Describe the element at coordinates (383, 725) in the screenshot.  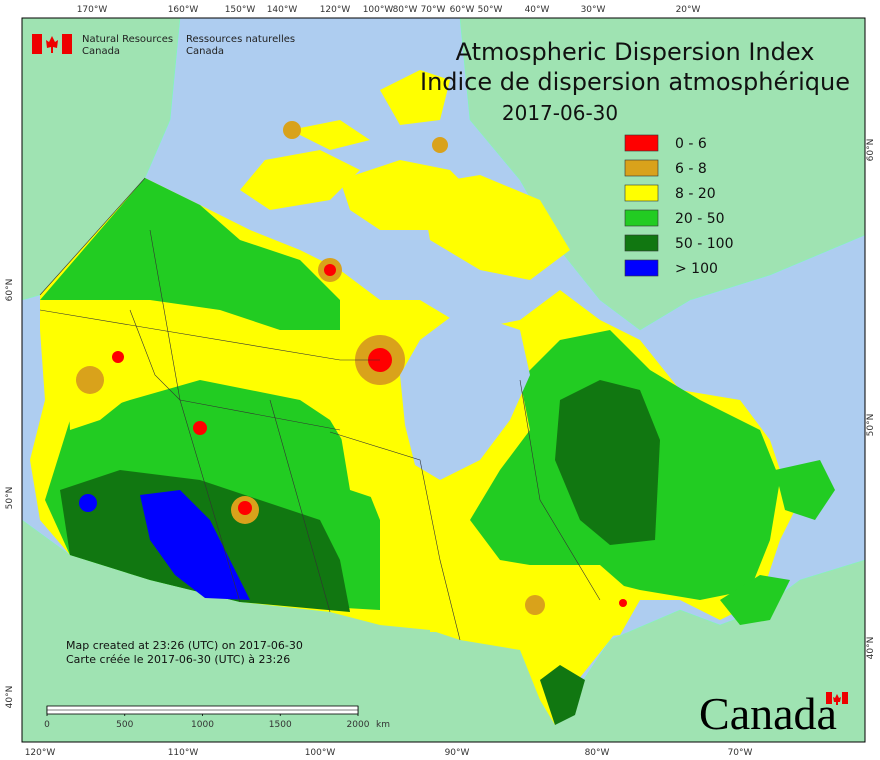
I see `scale-unit: km` at that location.